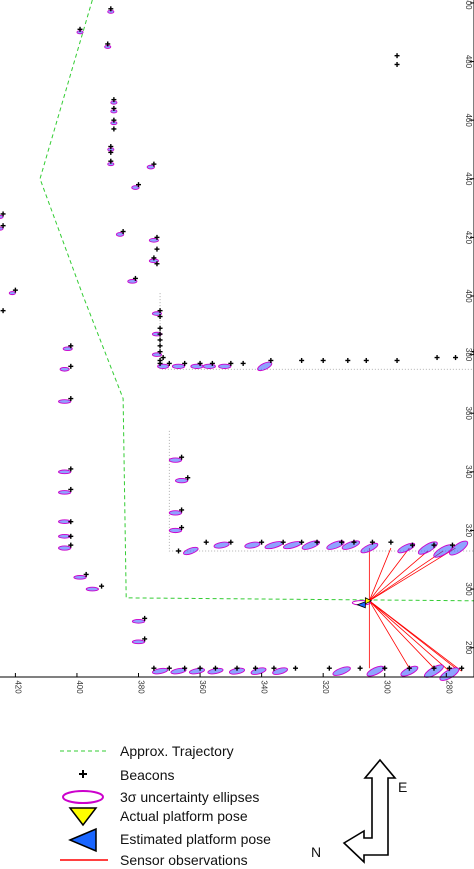 The height and width of the screenshot is (869, 474). What do you see at coordinates (402, 787) in the screenshot?
I see `compass-east-label: E` at bounding box center [402, 787].